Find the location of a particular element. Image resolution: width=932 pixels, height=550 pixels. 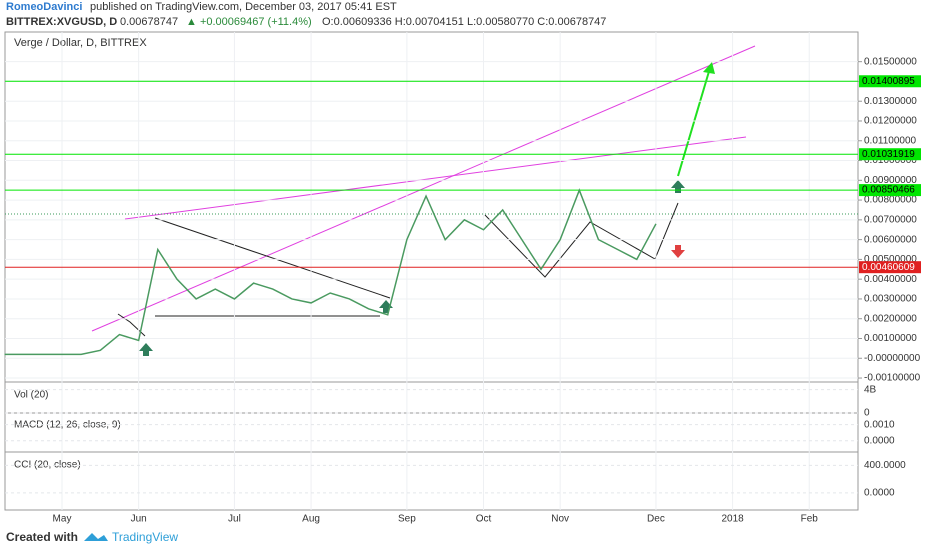

y-tick-label: 0.00300000 is located at coordinates (890, 299).